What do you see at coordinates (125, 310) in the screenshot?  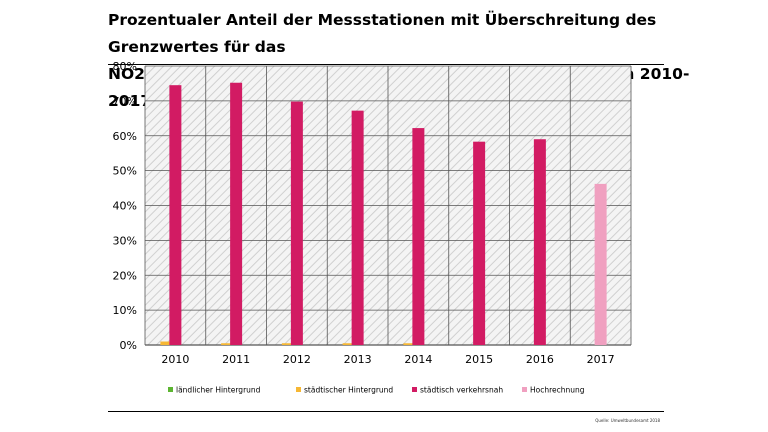 I see `y-tick-label: 10%` at bounding box center [125, 310].